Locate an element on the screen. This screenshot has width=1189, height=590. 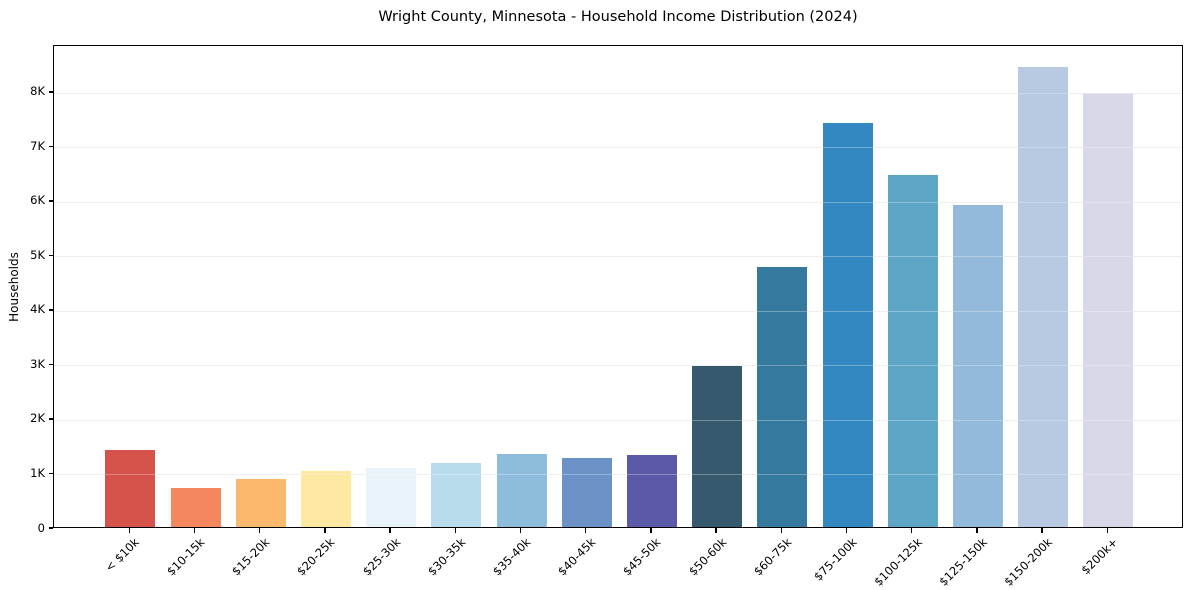
y-tick-label-2K: 2K is located at coordinates (37, 418).